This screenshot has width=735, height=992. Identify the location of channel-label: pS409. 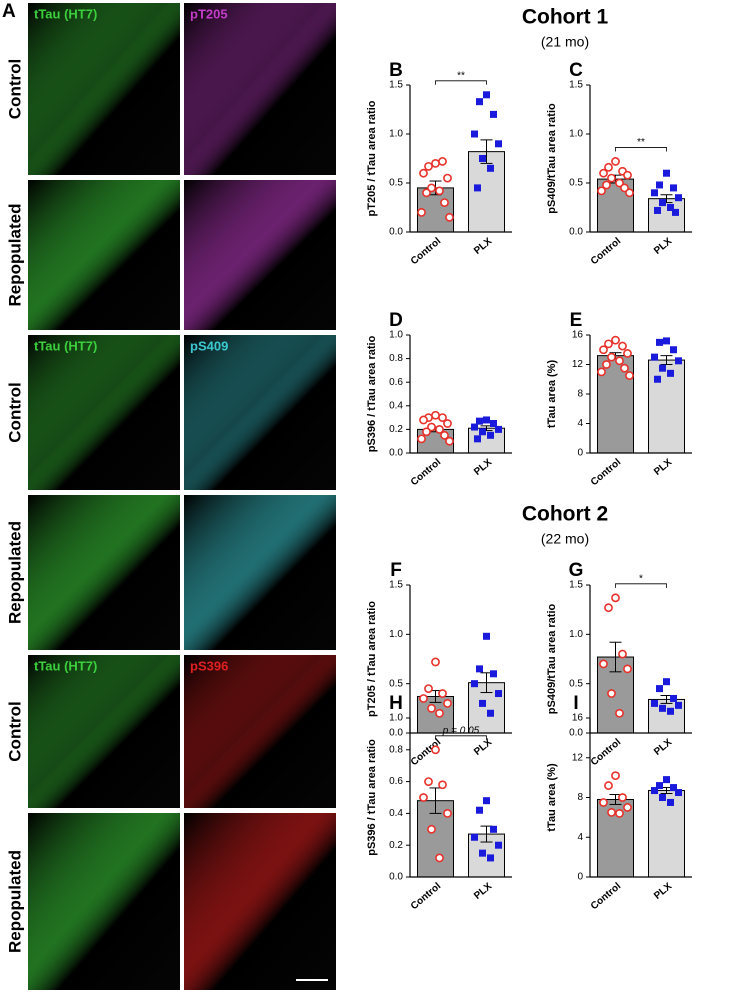
(209, 345).